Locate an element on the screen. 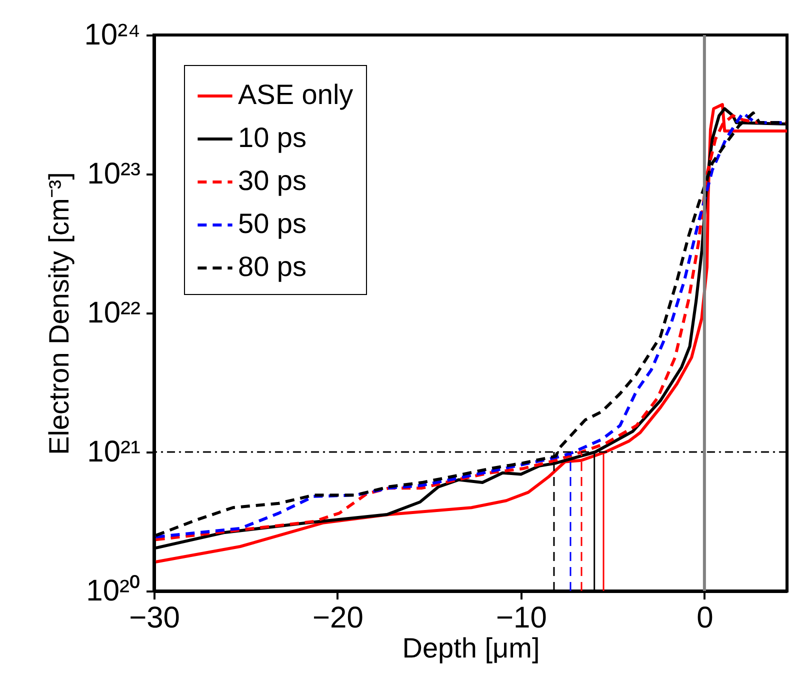  legend-label: 30 ps is located at coordinates (272, 180).